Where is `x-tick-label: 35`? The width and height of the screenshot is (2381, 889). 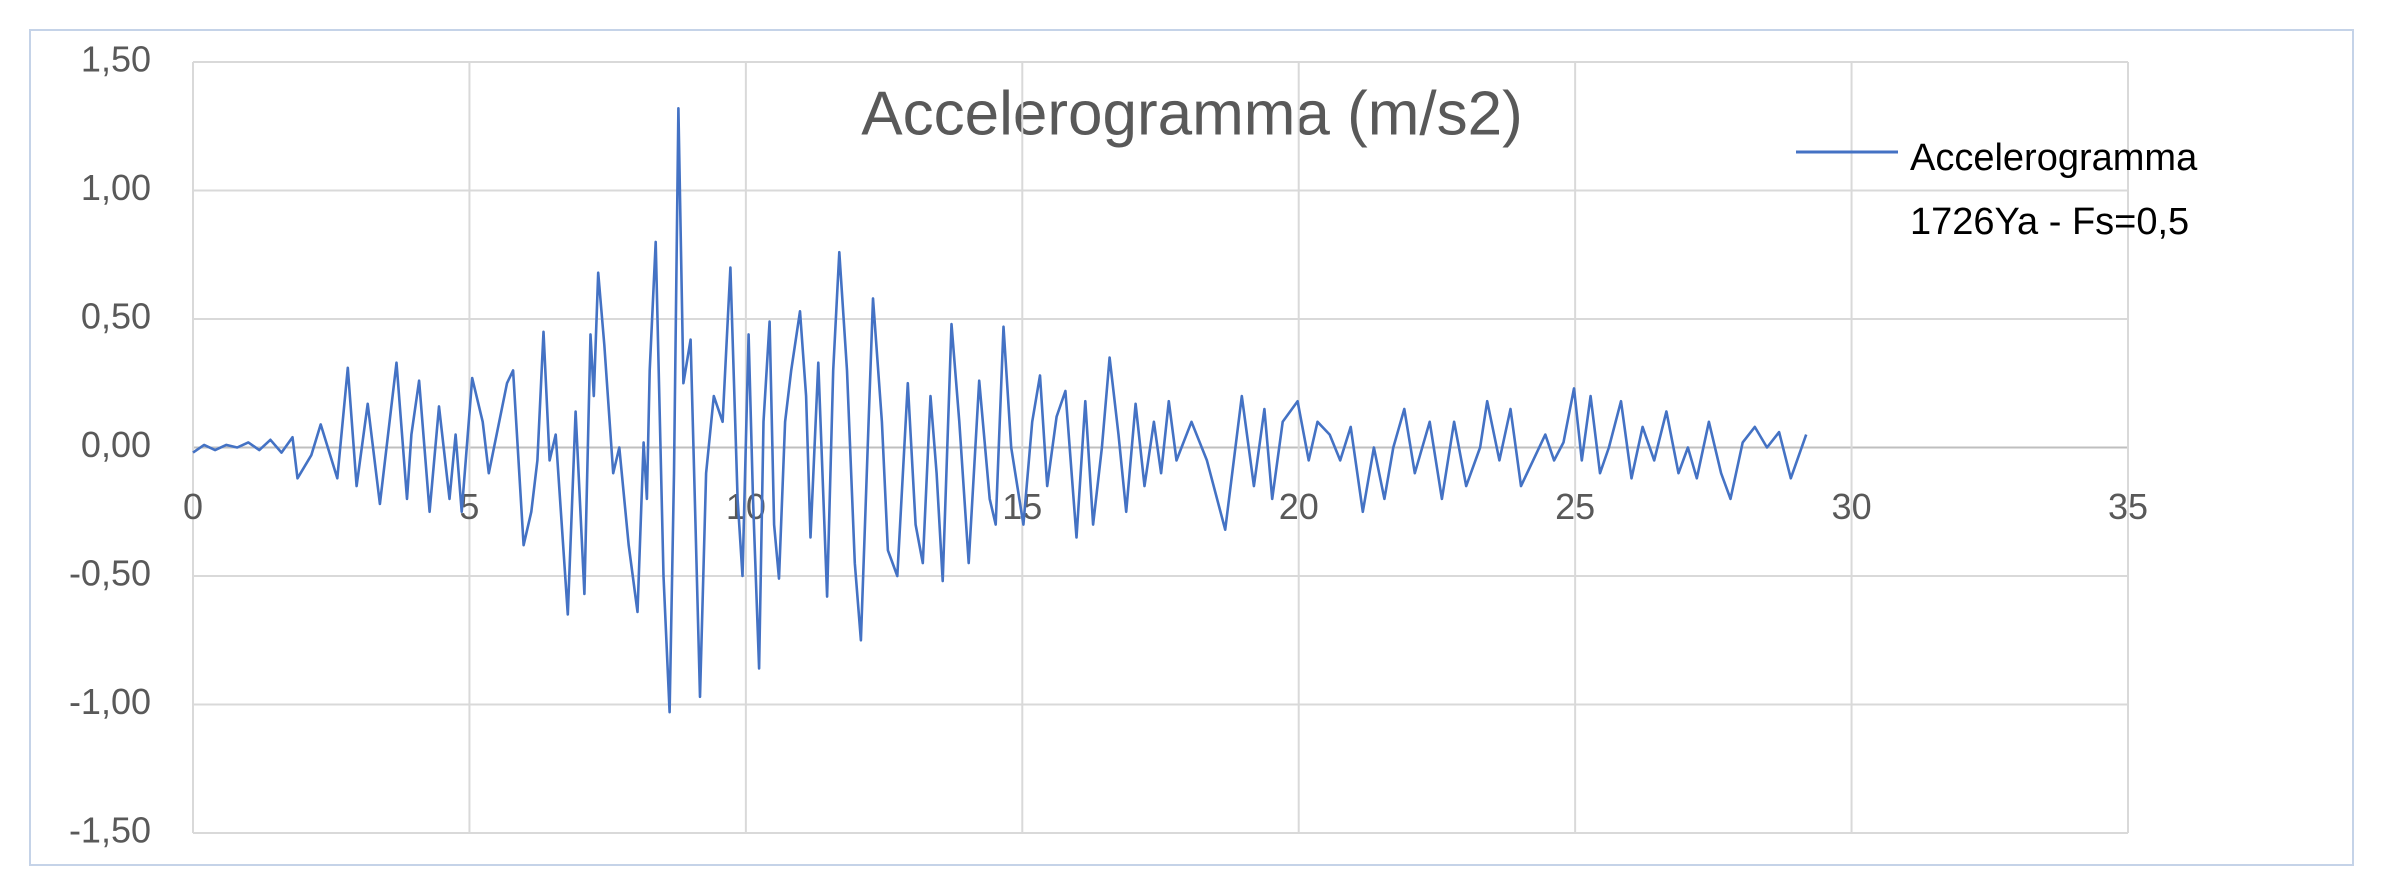
x-tick-label: 35 is located at coordinates (2128, 506).